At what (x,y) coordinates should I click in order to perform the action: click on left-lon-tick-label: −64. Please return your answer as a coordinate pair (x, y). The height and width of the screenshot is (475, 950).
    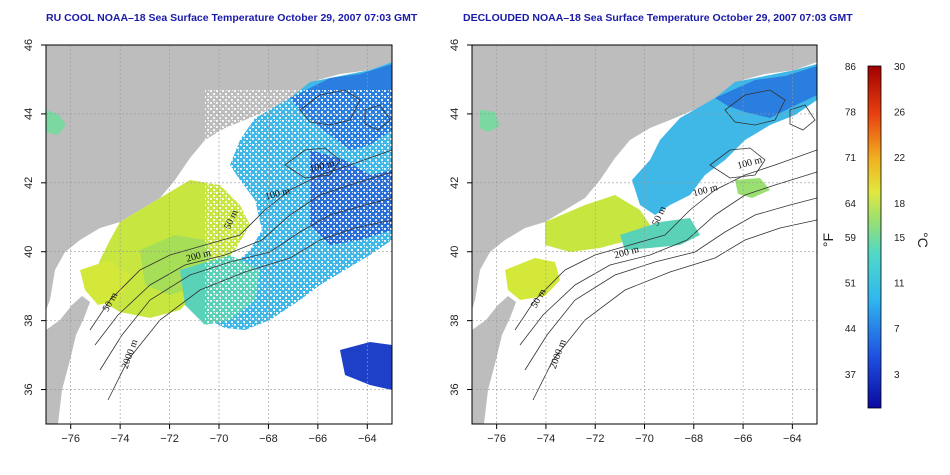
    Looking at the image, I should click on (367, 439).